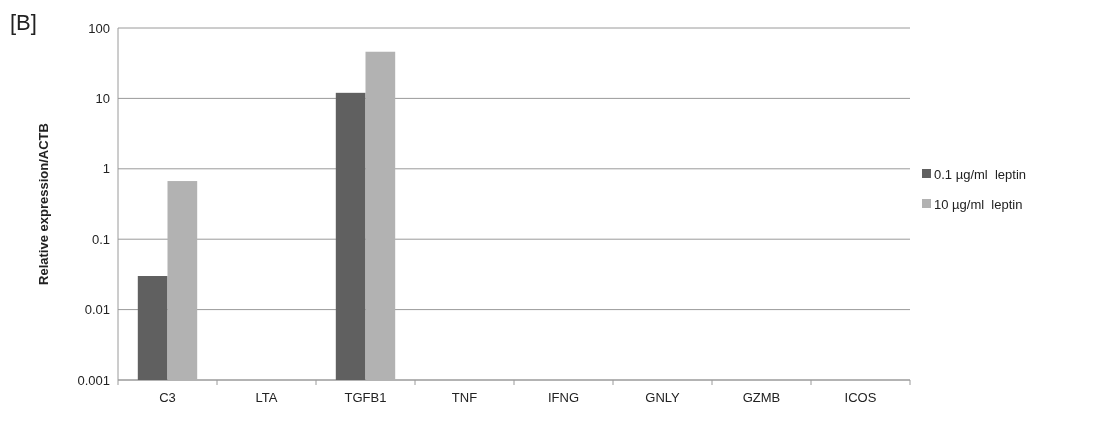 Image resolution: width=1110 pixels, height=430 pixels. What do you see at coordinates (860, 397) in the screenshot?
I see `x-tick-label: ICOS` at bounding box center [860, 397].